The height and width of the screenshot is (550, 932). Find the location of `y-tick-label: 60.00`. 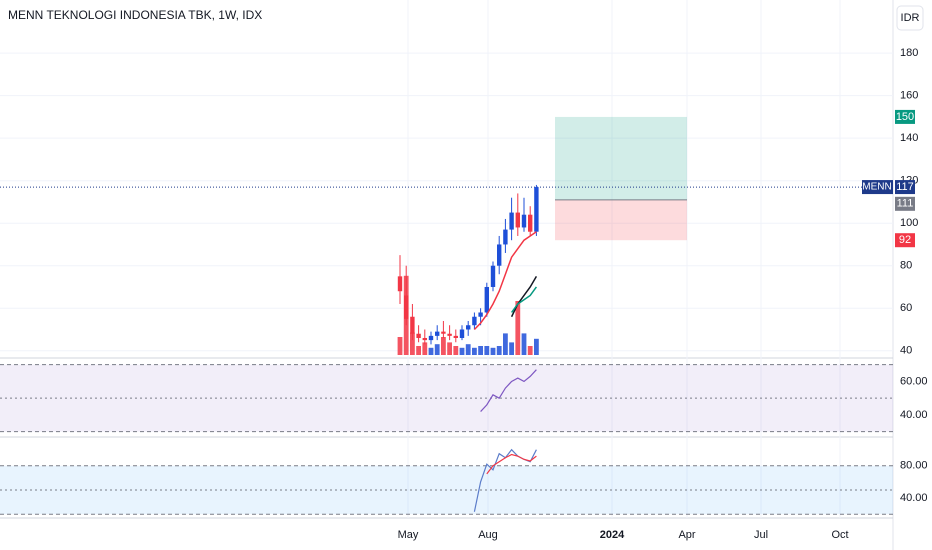

y-tick-label: 60.00 is located at coordinates (914, 381).